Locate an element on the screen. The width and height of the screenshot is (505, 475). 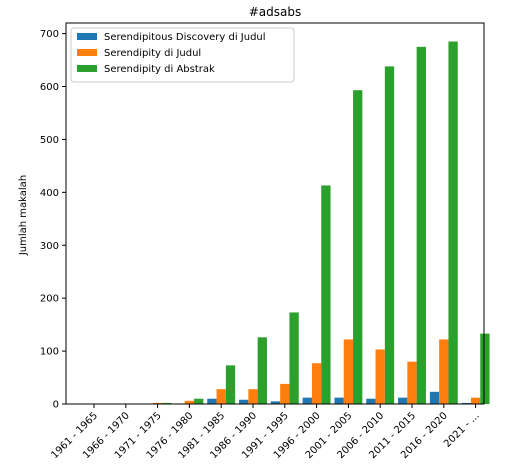
y-tick-label: 300 is located at coordinates (49, 246).